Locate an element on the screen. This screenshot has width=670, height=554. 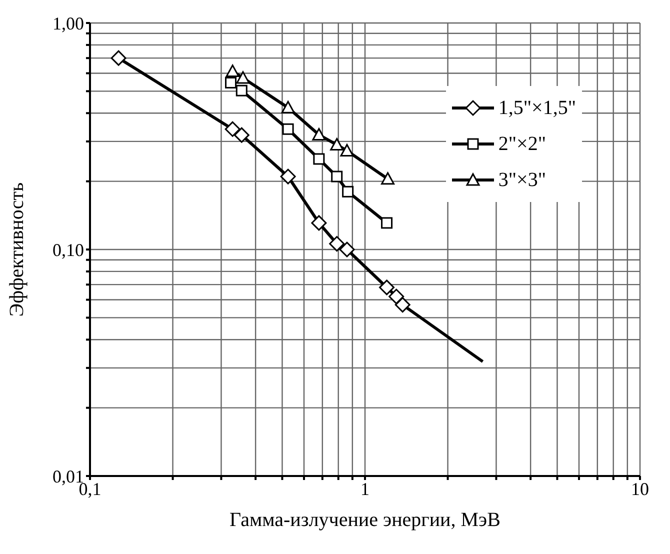
legend-label: 2"×2" is located at coordinates (522, 144).